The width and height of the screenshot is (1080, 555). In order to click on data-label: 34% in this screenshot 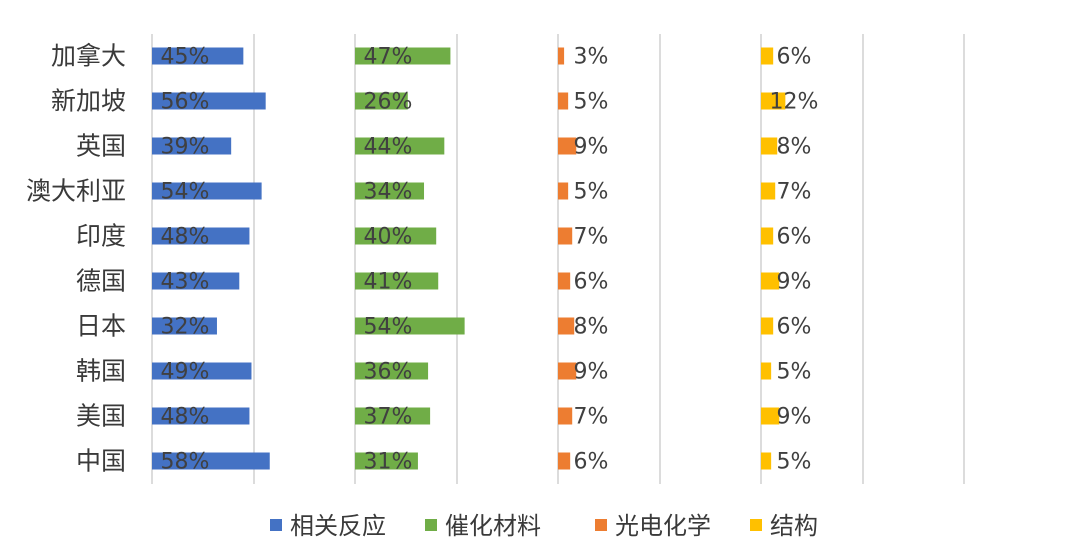, I will do `click(388, 192)`.